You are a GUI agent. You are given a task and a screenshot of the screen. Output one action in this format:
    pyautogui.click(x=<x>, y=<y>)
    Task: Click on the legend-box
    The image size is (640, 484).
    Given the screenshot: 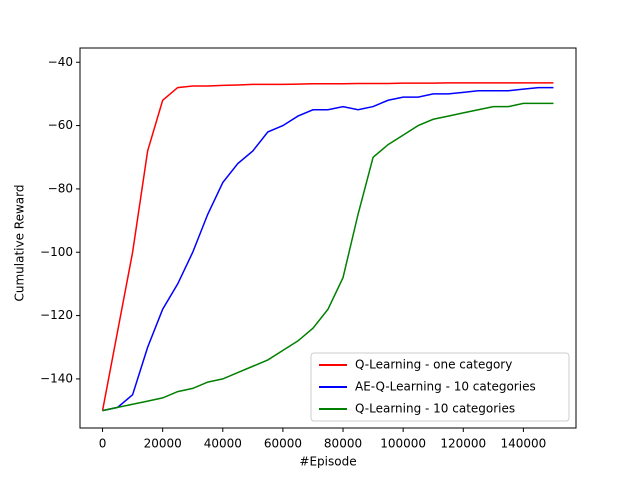 What is the action you would take?
    pyautogui.click(x=440, y=387)
    